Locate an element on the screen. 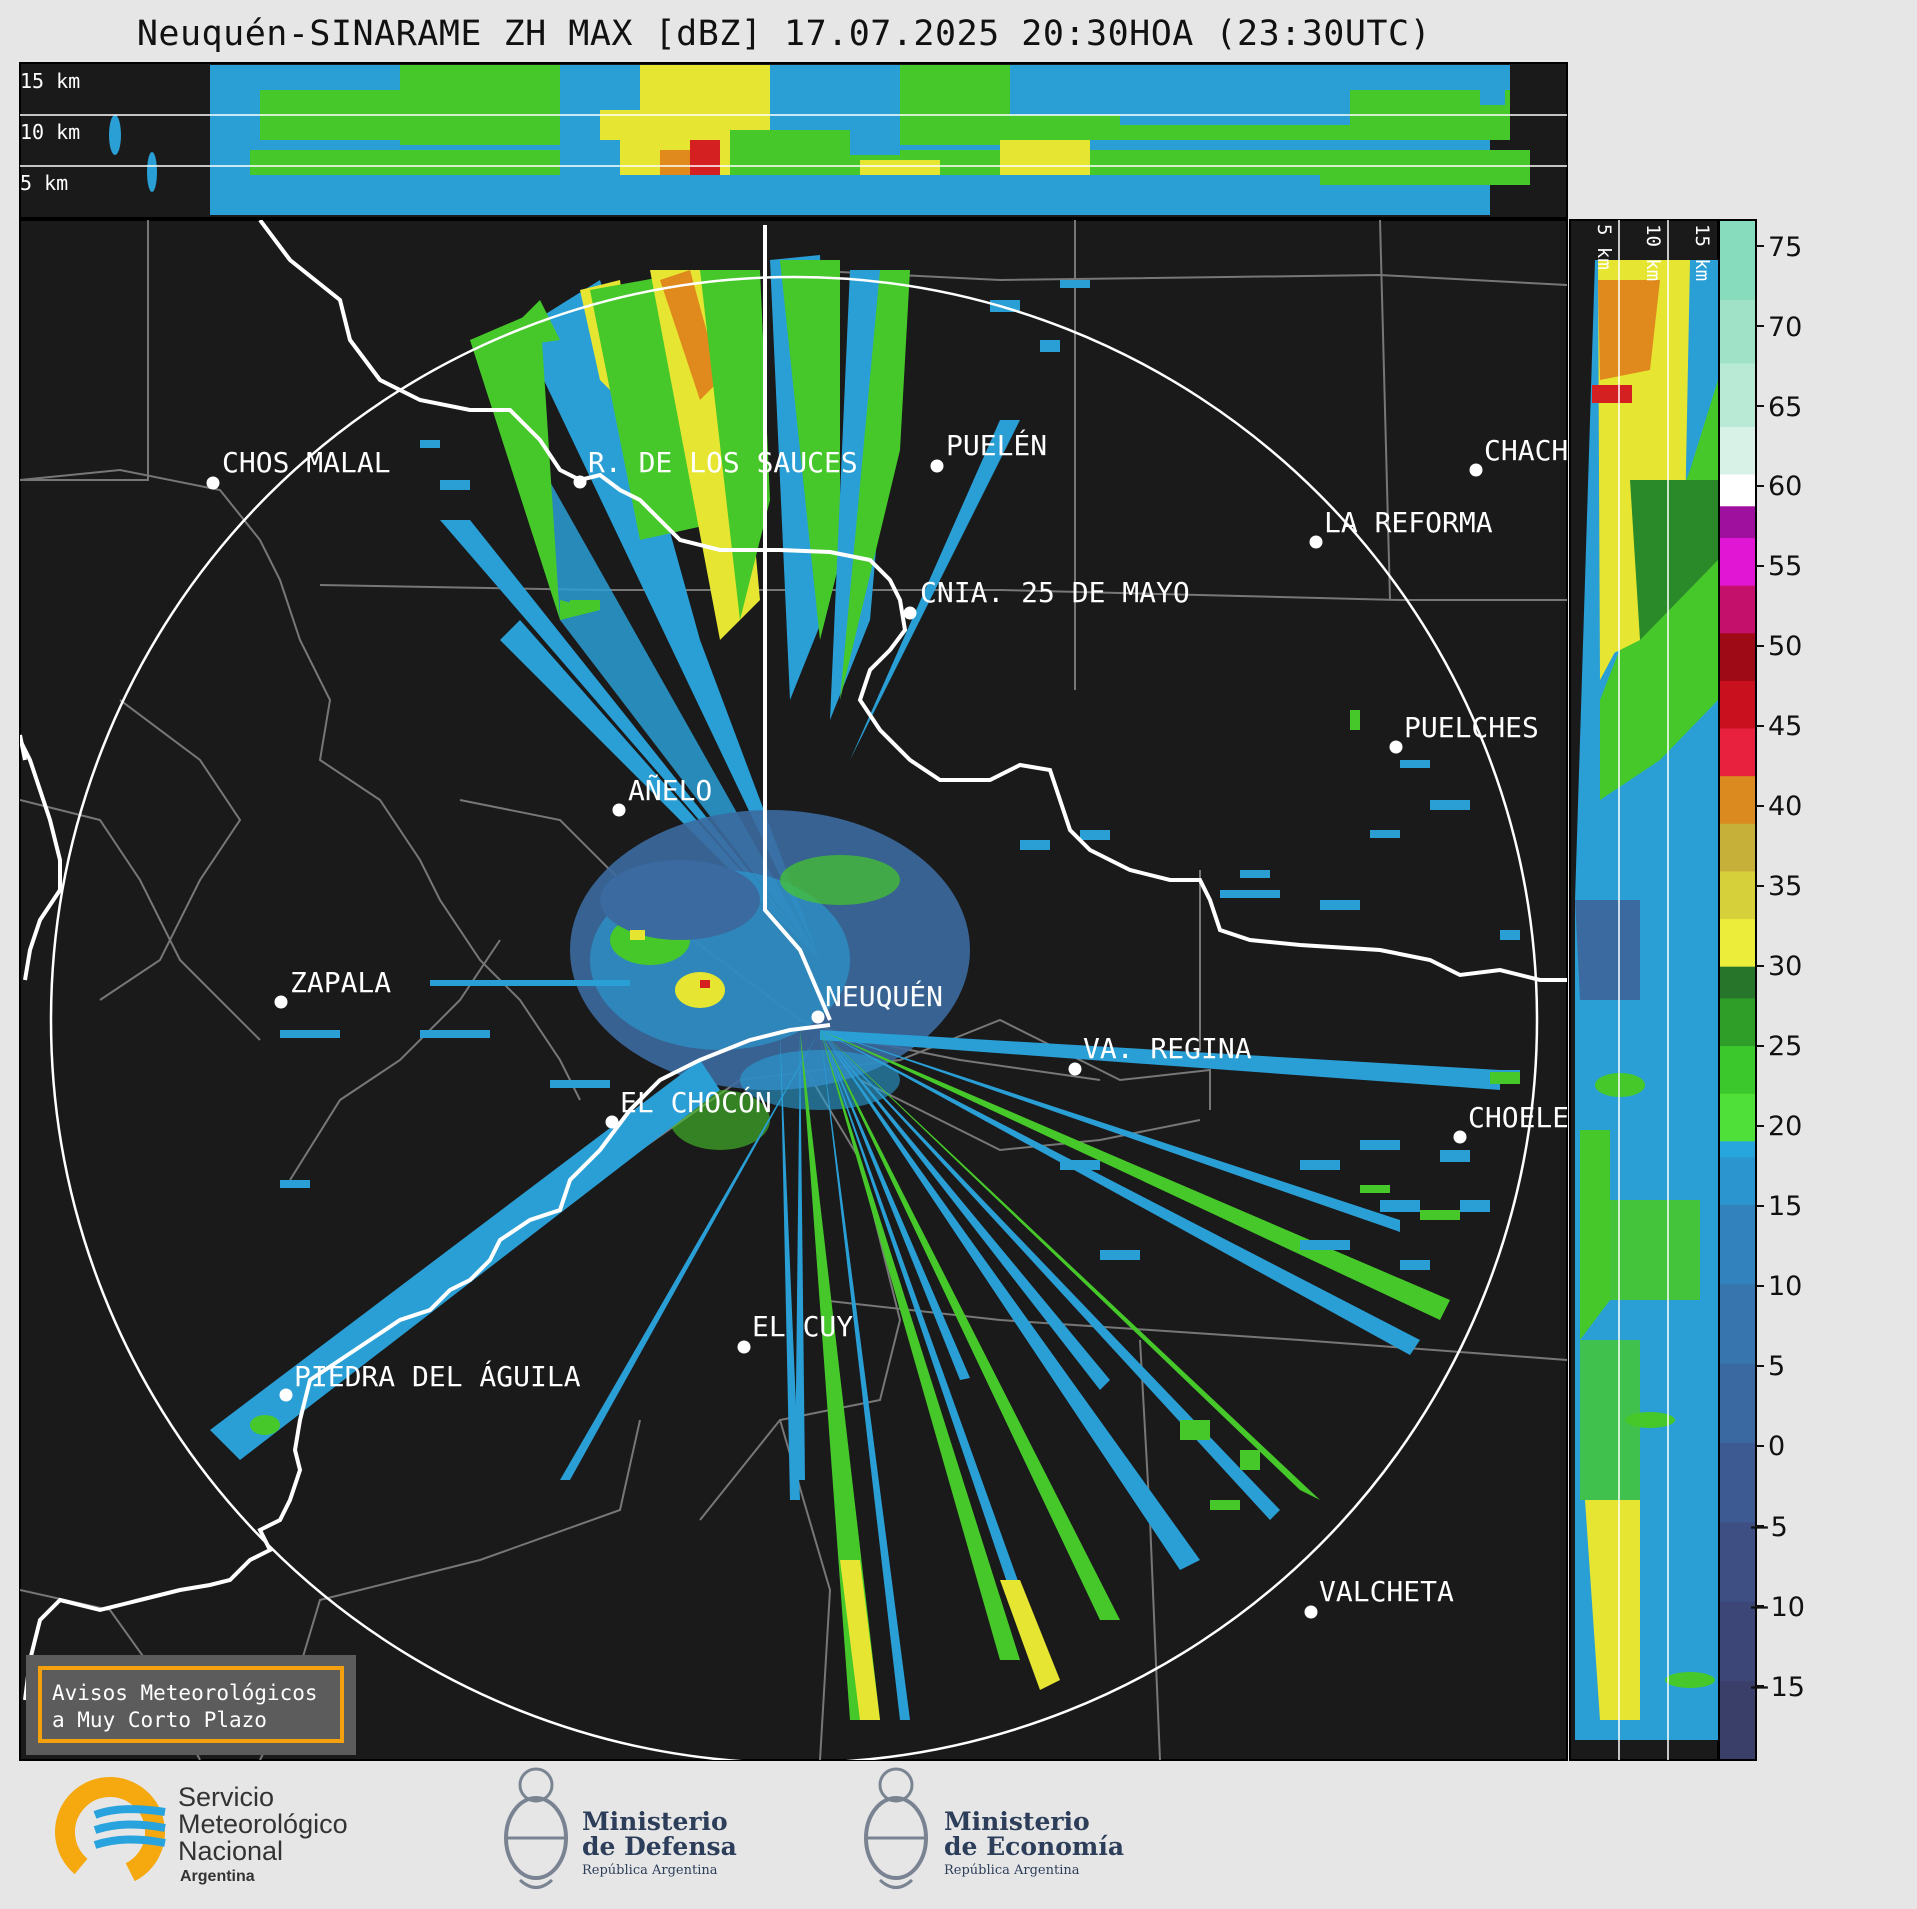 This screenshot has height=1909, width=1917. city-label-va-regina: VA. REGINA is located at coordinates (1167, 1048).